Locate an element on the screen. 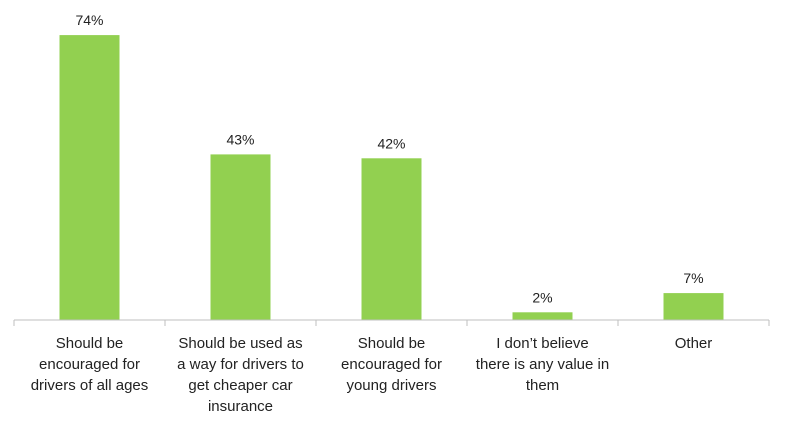  category-label-line: there is any value in is located at coordinates (542, 364).